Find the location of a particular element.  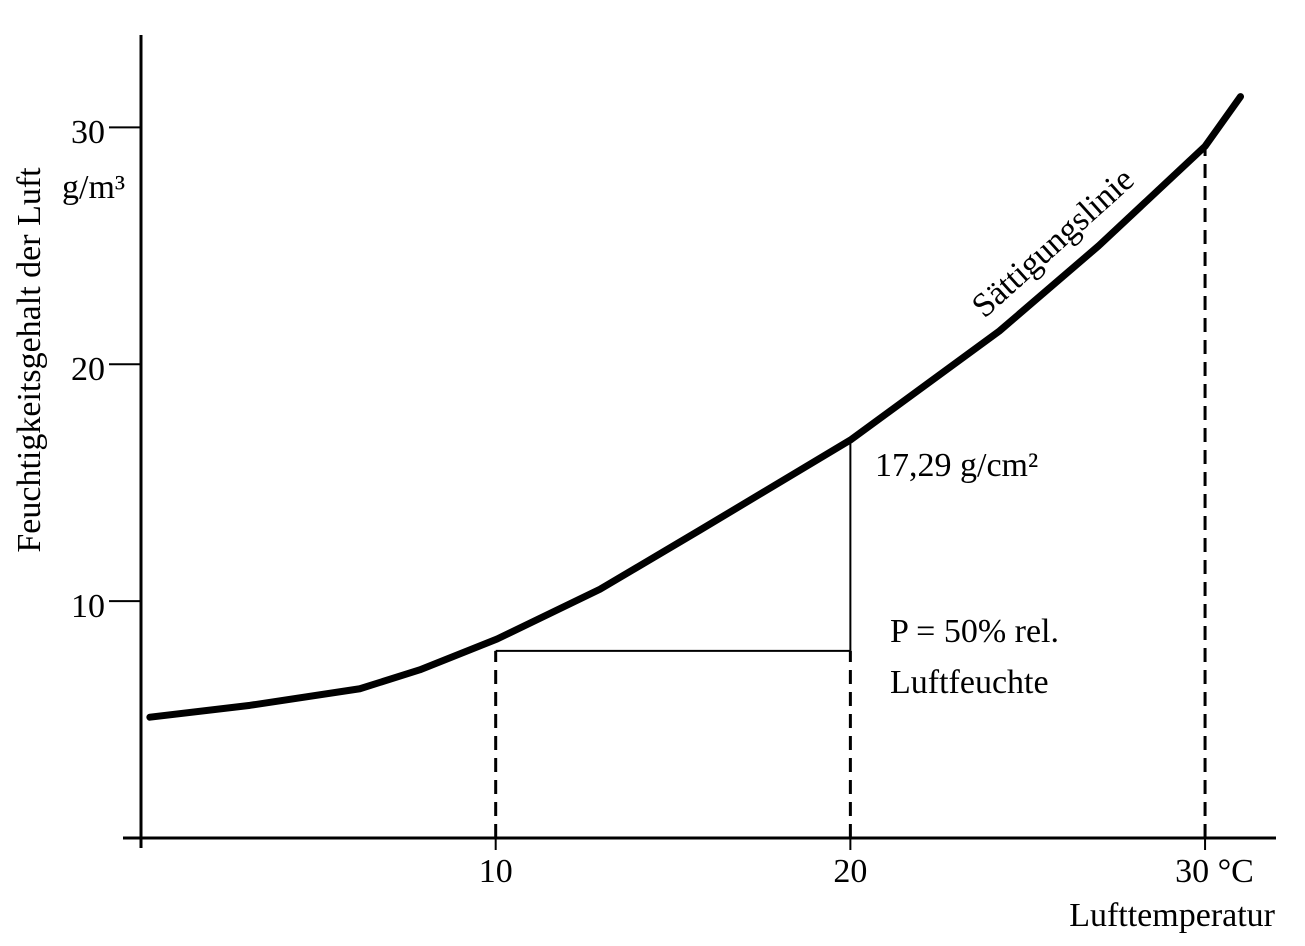

annotation: 17,29 g/cm² is located at coordinates (956, 465).